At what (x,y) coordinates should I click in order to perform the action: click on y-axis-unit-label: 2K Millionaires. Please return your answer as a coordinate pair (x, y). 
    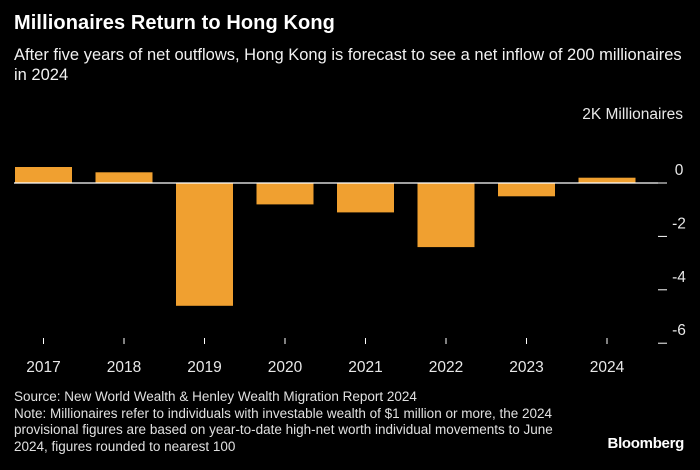
    Looking at the image, I should click on (632, 114).